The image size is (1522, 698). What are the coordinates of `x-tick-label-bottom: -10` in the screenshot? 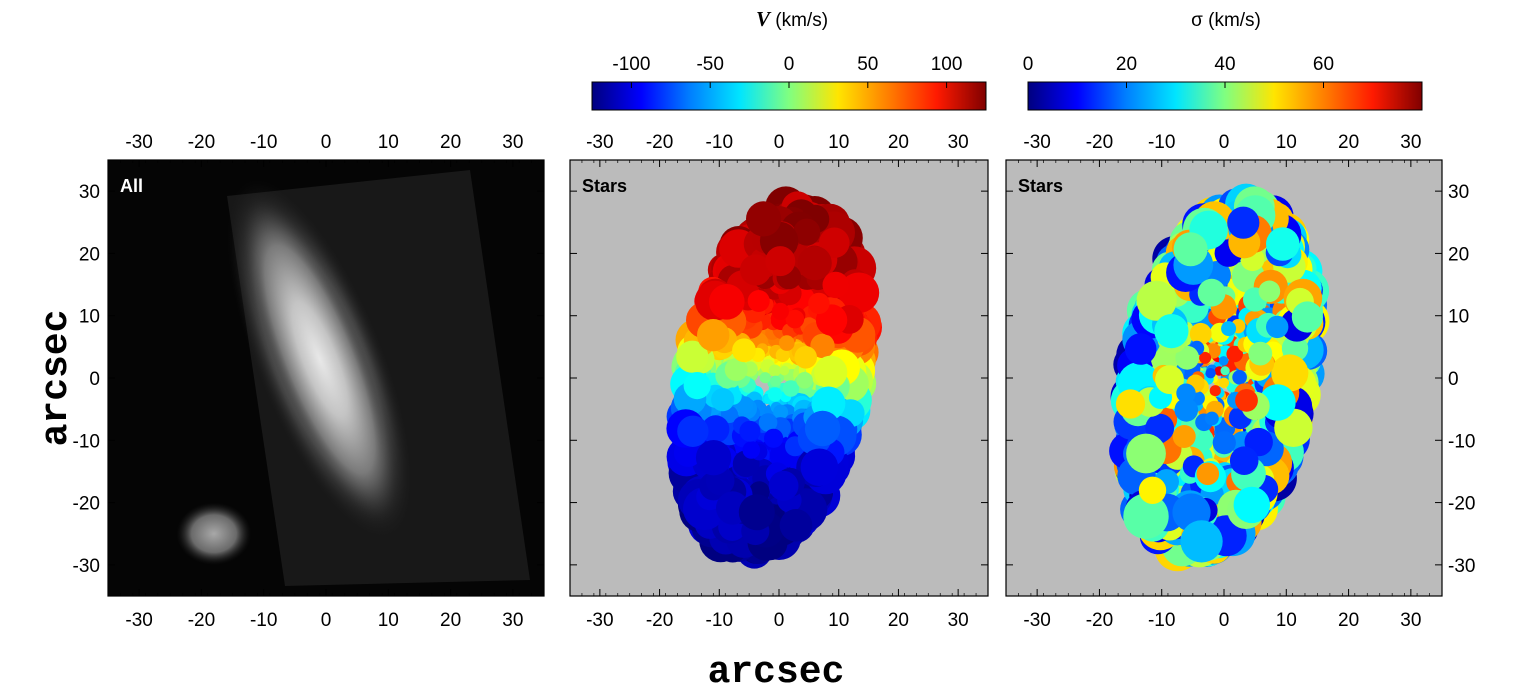 It's located at (1161, 620).